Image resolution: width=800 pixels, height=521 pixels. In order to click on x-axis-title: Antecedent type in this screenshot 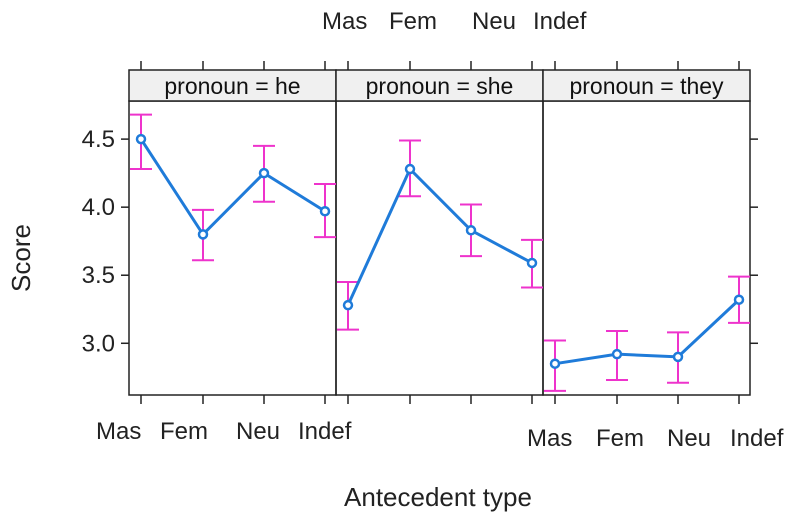, I will do `click(438, 497)`.